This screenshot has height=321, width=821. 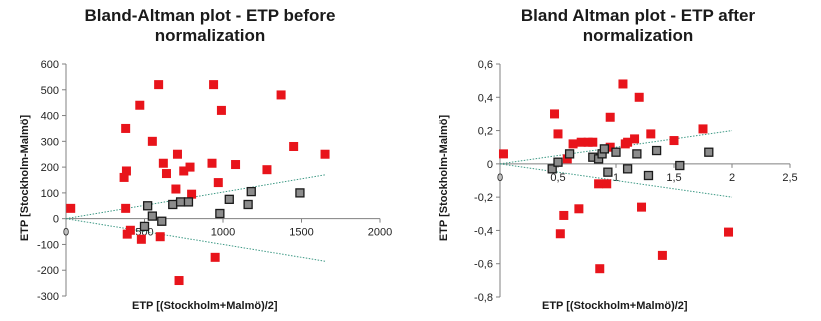 What do you see at coordinates (500, 178) in the screenshot?
I see `x-tick-label: 0` at bounding box center [500, 178].